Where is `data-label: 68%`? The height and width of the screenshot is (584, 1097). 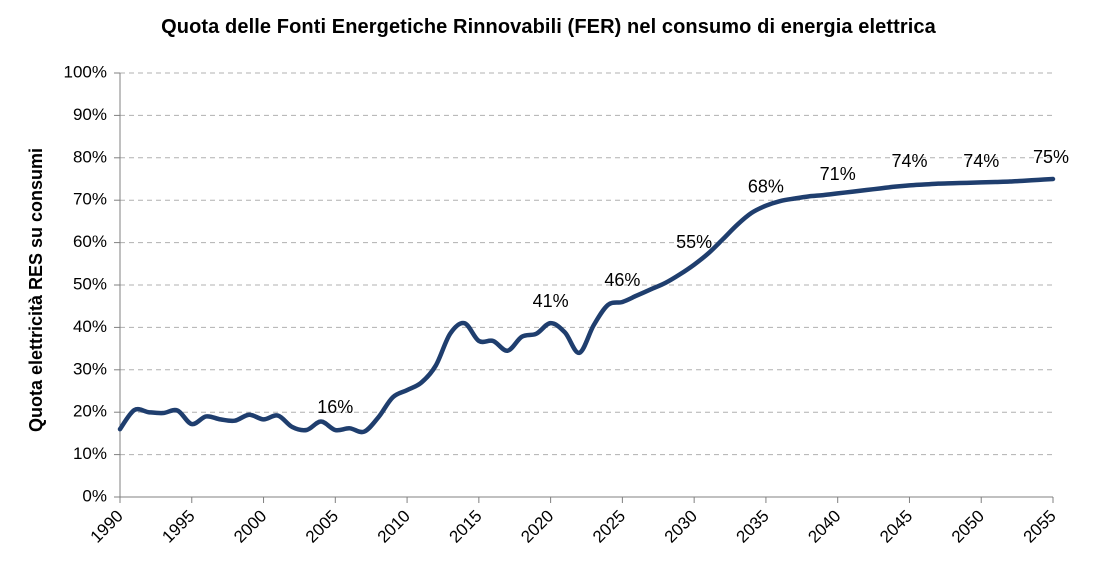
data-label: 68% is located at coordinates (766, 187).